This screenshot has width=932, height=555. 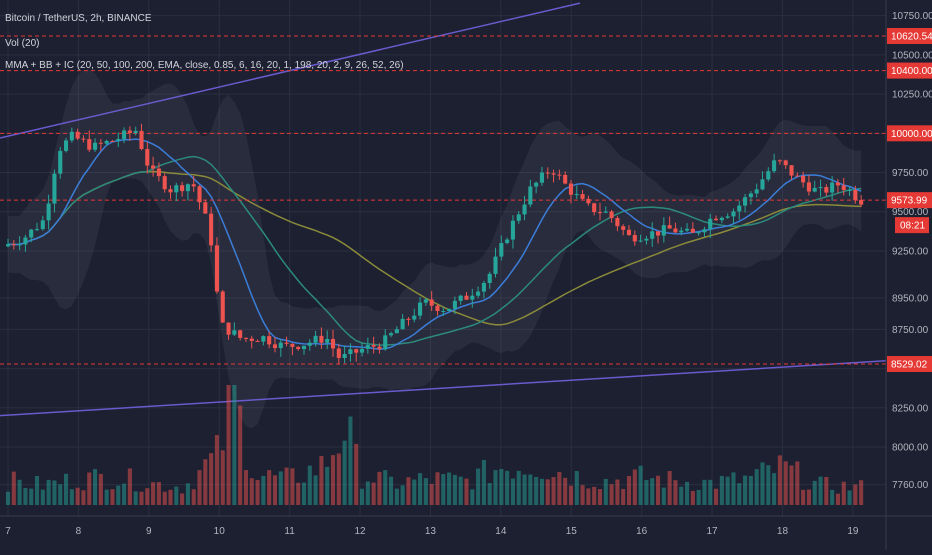 What do you see at coordinates (360, 531) in the screenshot?
I see `x-tick-label: 12` at bounding box center [360, 531].